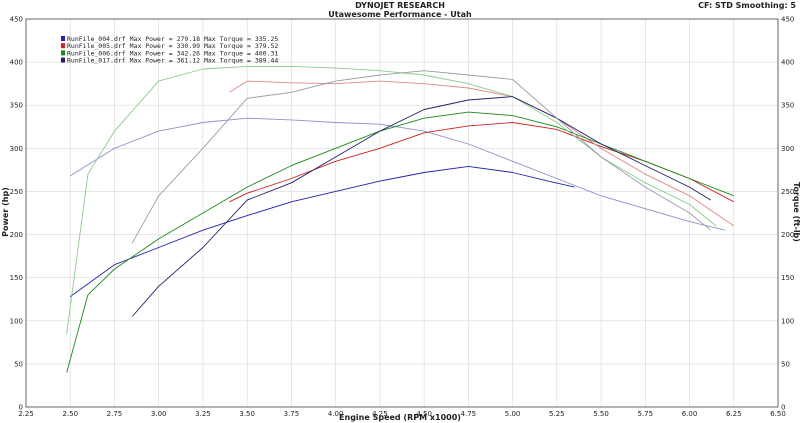 The height and width of the screenshot is (423, 800). What do you see at coordinates (778, 414) in the screenshot?
I see `x-tick-label: 6.50` at bounding box center [778, 414].